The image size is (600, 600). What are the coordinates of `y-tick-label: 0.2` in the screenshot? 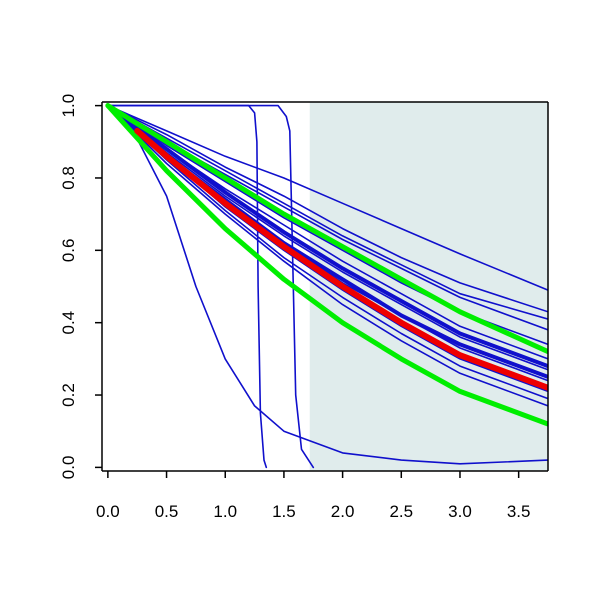 It's located at (68, 395).